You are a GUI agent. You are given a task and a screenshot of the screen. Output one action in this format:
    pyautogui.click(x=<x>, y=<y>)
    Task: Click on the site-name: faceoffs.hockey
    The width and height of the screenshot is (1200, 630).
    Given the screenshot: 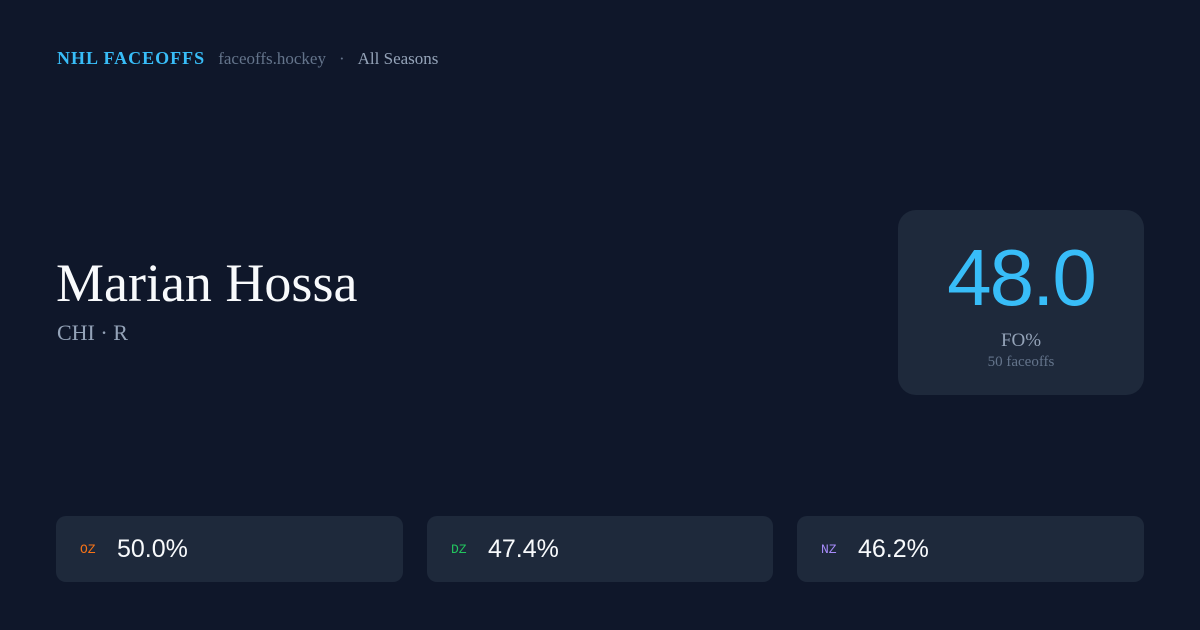 What is the action you would take?
    pyautogui.click(x=272, y=58)
    